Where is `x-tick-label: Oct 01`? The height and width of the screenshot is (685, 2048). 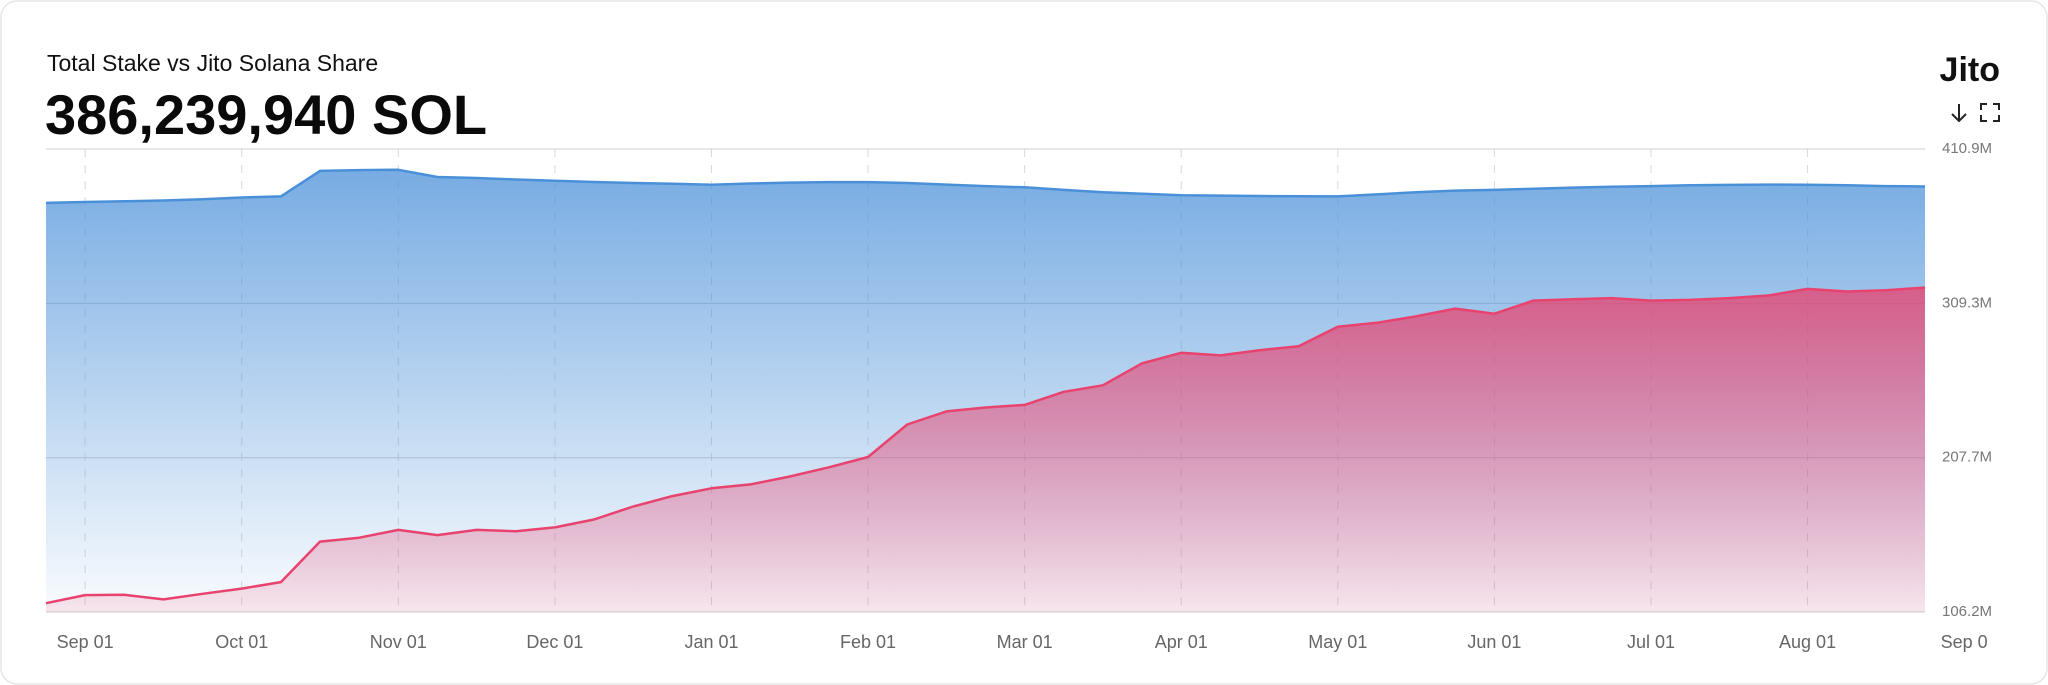 x-tick-label: Oct 01 is located at coordinates (241, 642).